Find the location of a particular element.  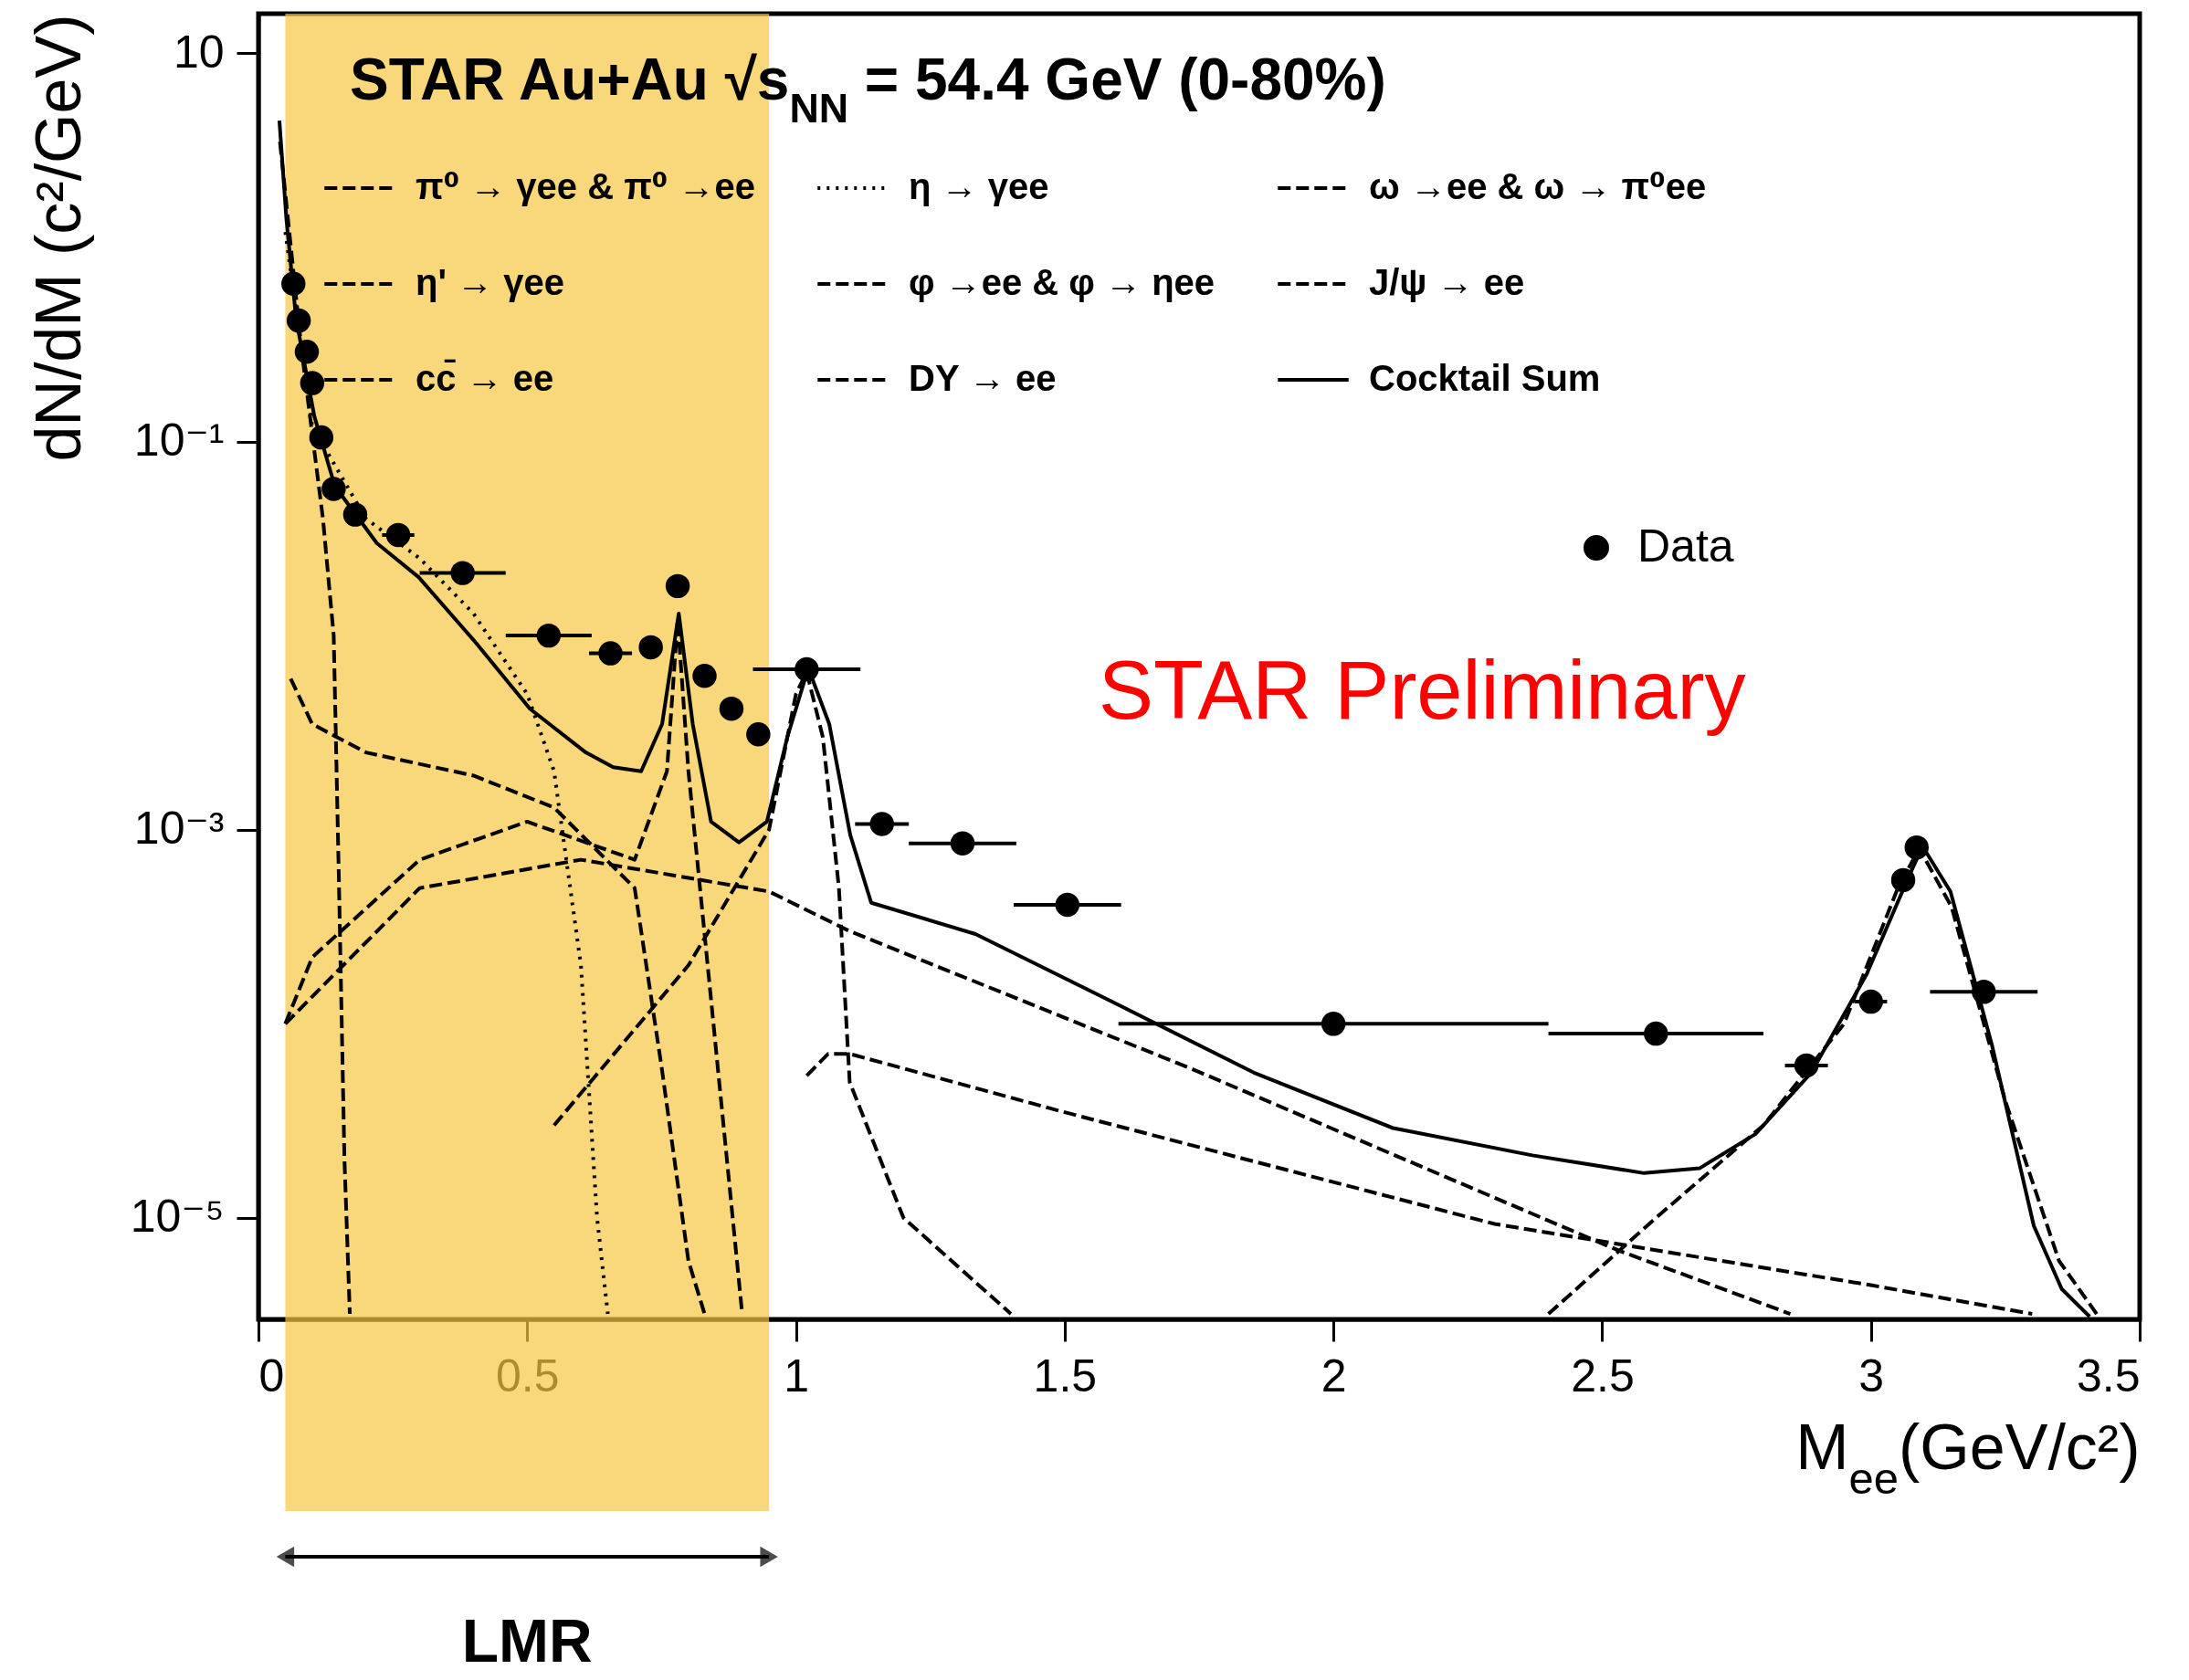

x-tick-label: 2 is located at coordinates (1334, 1376).